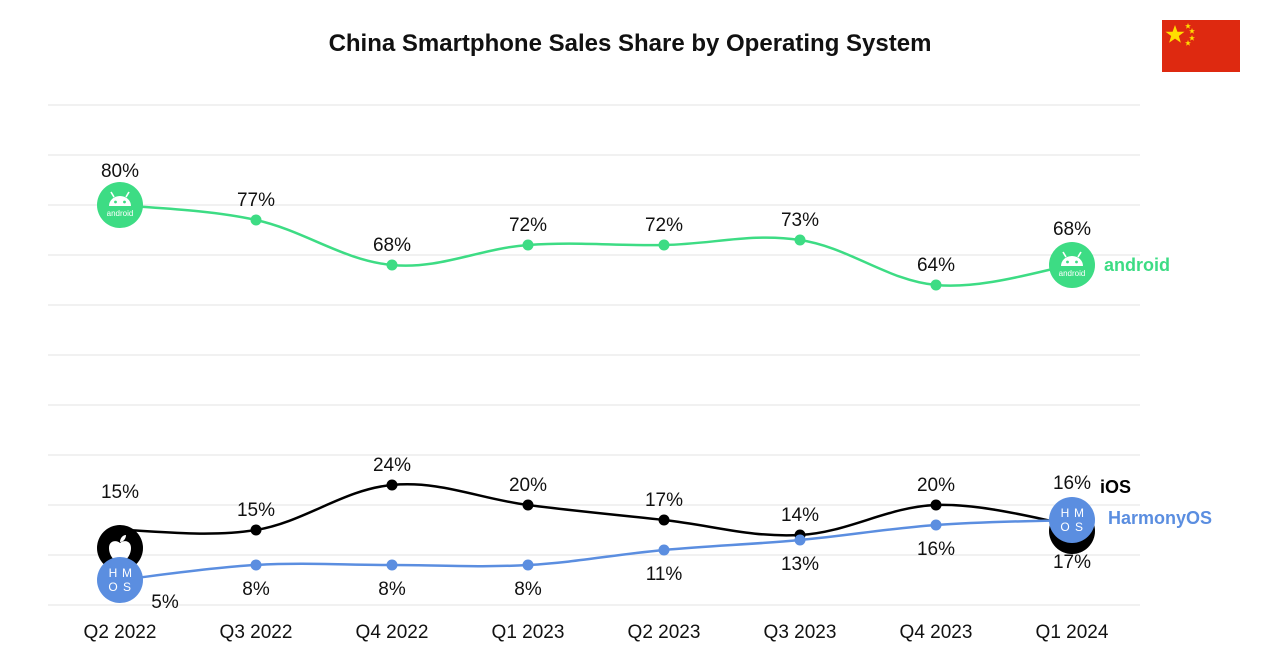  Describe the element at coordinates (596, 245) in the screenshot. I see `series-line-android` at that location.